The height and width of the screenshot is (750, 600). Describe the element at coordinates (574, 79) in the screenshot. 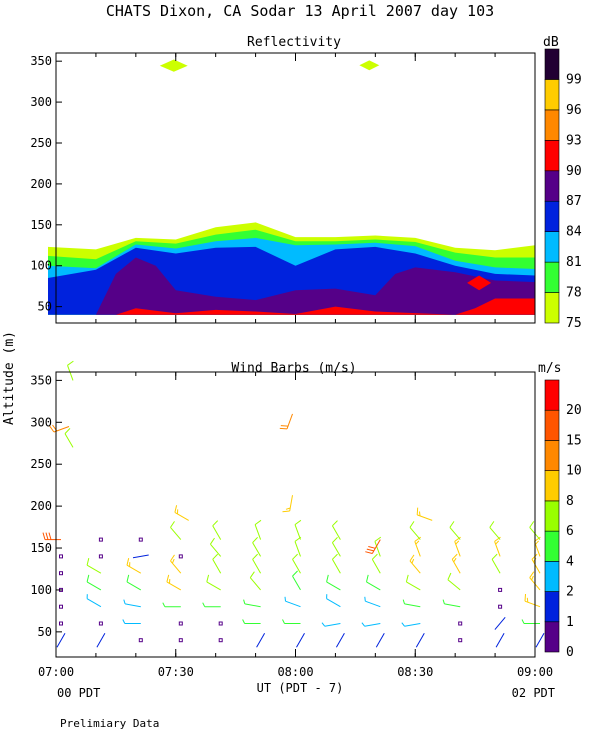

I see `reflectivity-colorbar-label: 99` at that location.